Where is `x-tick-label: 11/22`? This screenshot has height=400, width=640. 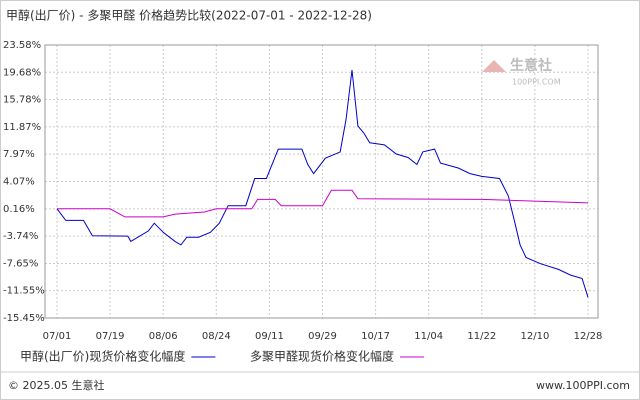 x-tick-label: 11/22 is located at coordinates (481, 336).